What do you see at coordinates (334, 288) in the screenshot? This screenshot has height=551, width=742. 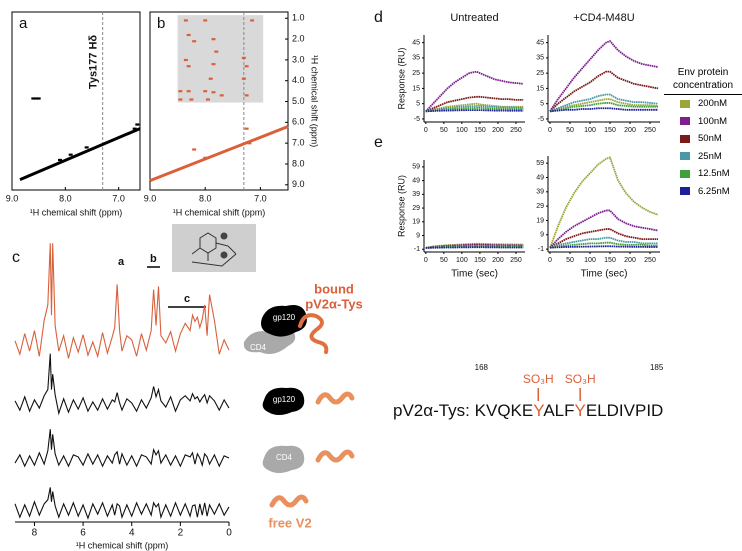 I see `bound-label: bound` at bounding box center [334, 288].